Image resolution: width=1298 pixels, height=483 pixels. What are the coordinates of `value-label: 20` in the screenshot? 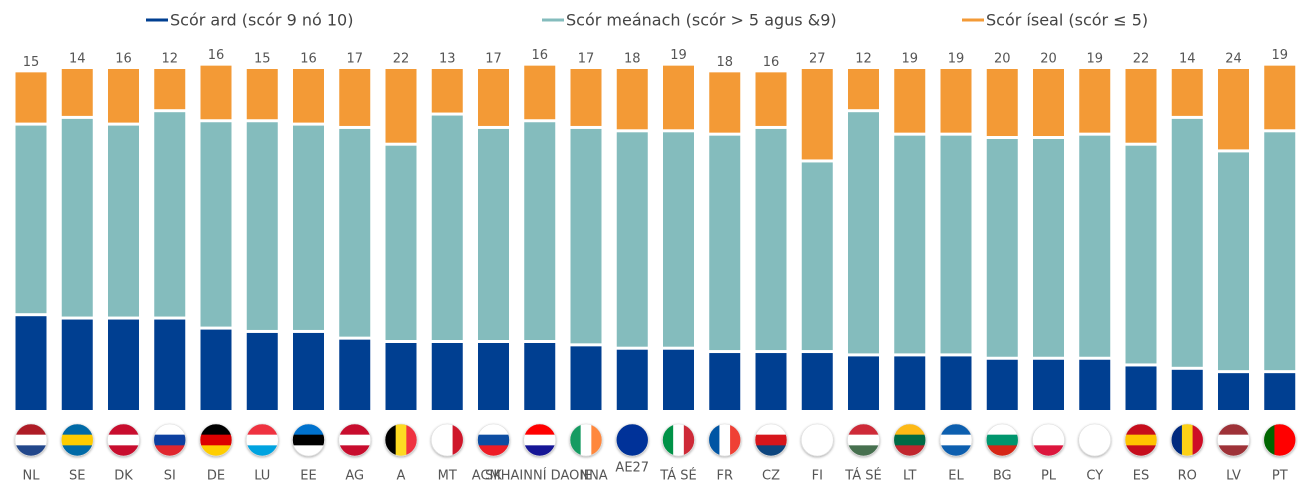 It's located at (1048, 59).